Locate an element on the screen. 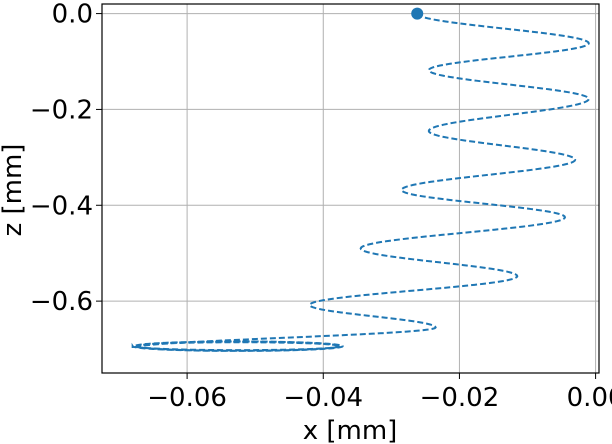 This screenshot has width=612, height=444. x-axis-label: x [mm] is located at coordinates (350, 430).